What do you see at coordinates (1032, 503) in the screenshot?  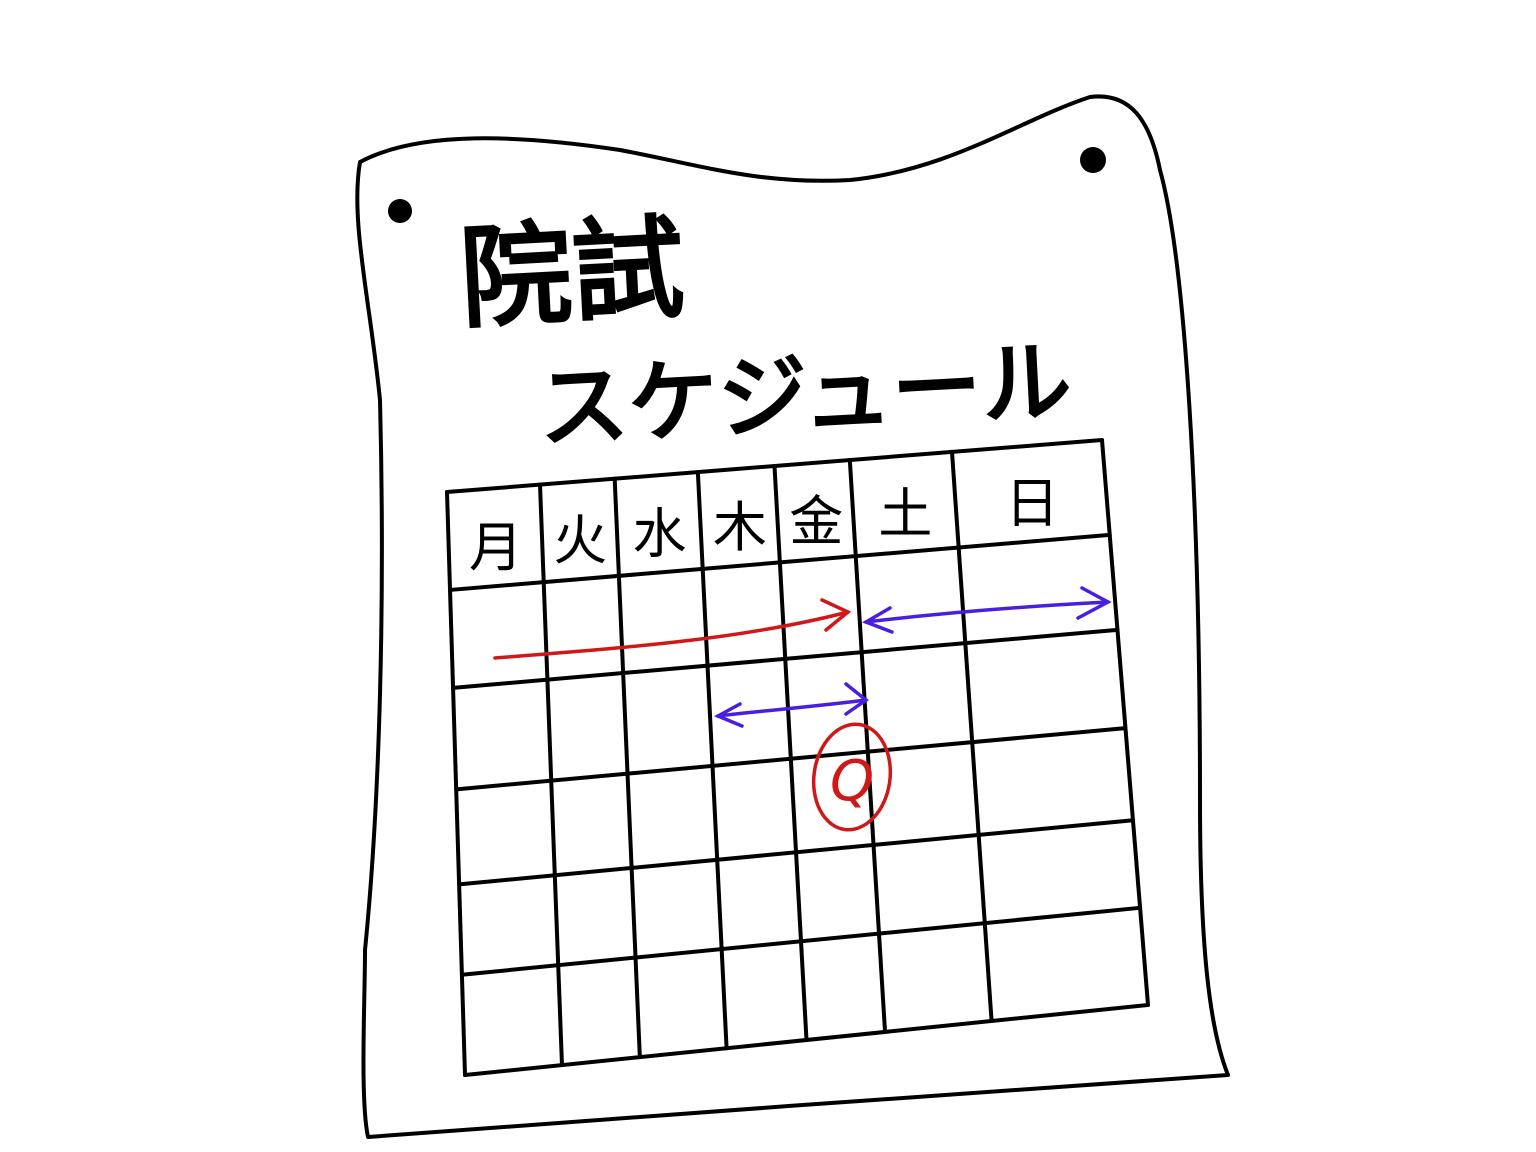 I see `weekday-sun: 日` at bounding box center [1032, 503].